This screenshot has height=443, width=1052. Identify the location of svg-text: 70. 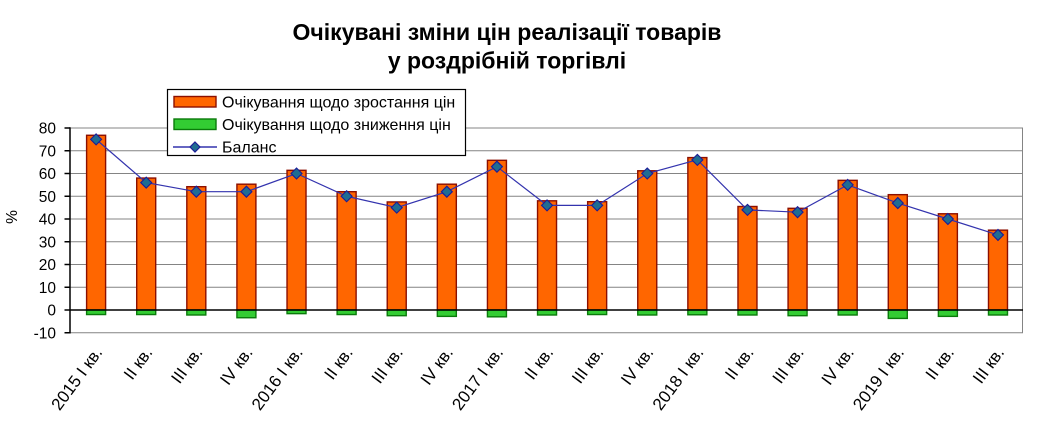
(48, 151).